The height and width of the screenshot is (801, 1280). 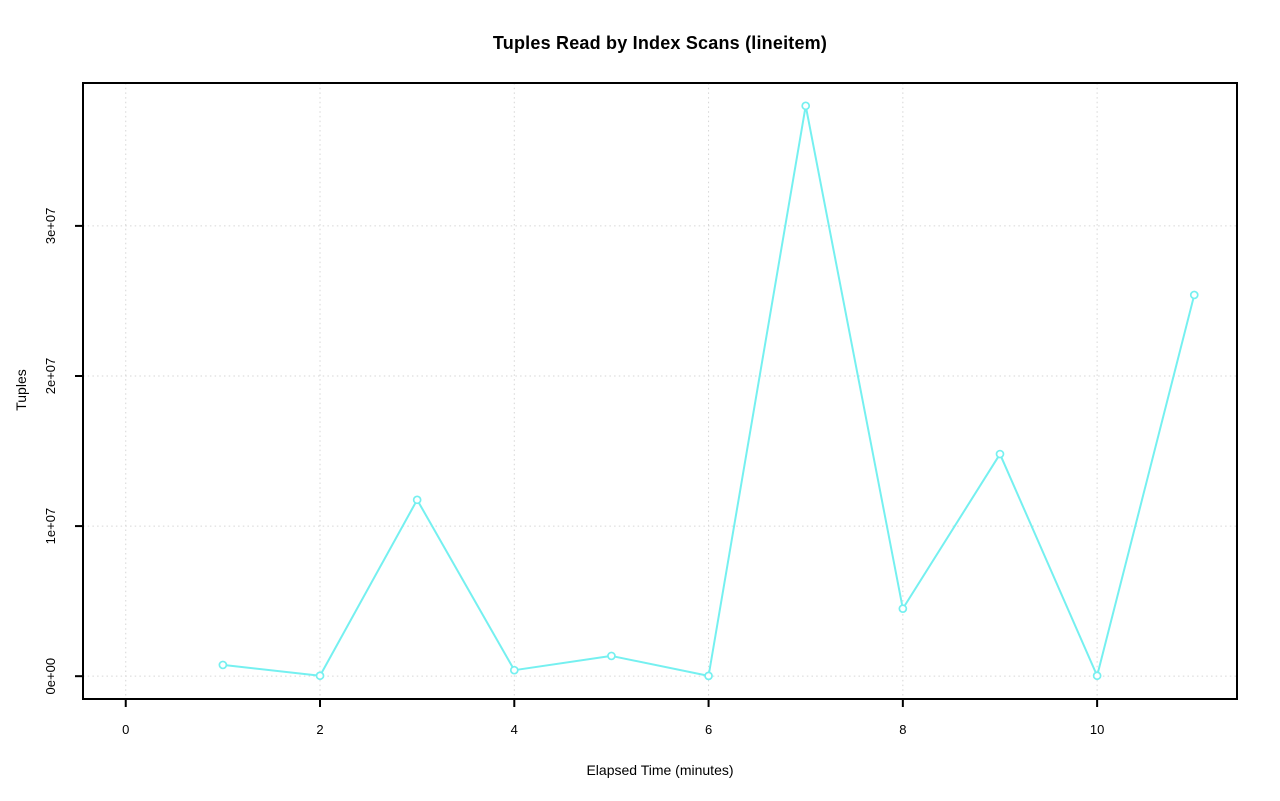 What do you see at coordinates (660, 770) in the screenshot?
I see `x-axis-title: Elapsed Time (minutes)` at bounding box center [660, 770].